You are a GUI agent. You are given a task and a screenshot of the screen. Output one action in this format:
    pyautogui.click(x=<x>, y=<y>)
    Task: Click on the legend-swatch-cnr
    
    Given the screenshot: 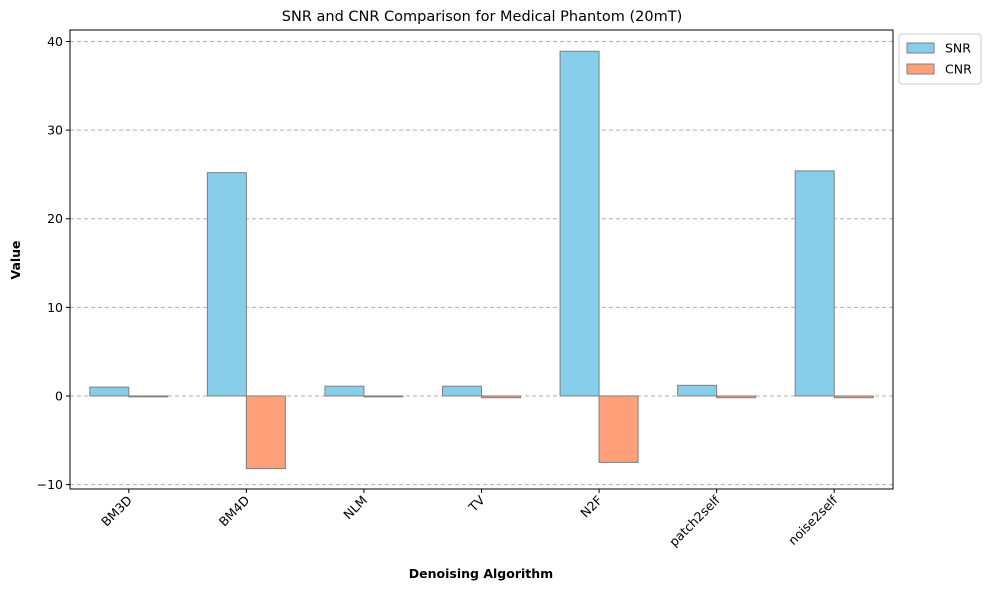 What is the action you would take?
    pyautogui.click(x=920, y=69)
    